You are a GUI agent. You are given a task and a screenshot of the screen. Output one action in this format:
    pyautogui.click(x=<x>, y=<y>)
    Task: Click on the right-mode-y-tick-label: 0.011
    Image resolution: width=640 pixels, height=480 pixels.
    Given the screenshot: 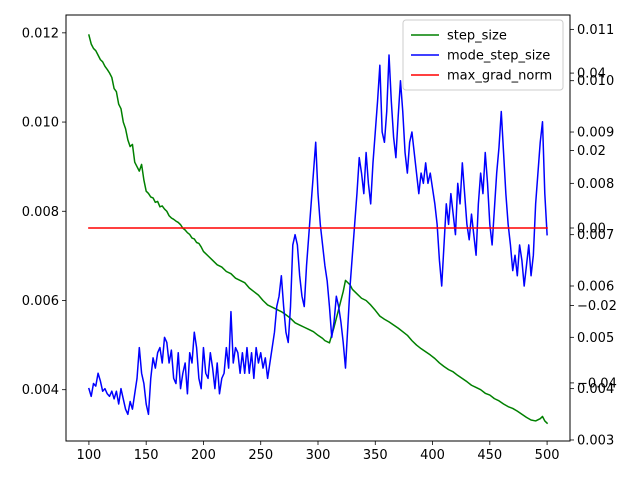 What is the action you would take?
    pyautogui.click(x=595, y=30)
    